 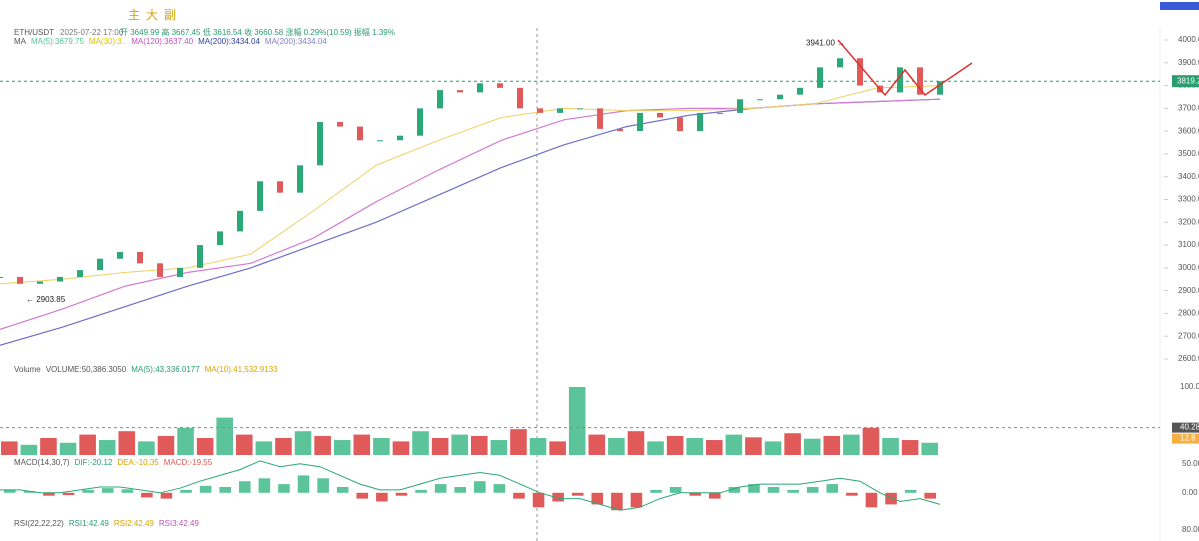 I want to click on tag, so click(x=1185, y=438).